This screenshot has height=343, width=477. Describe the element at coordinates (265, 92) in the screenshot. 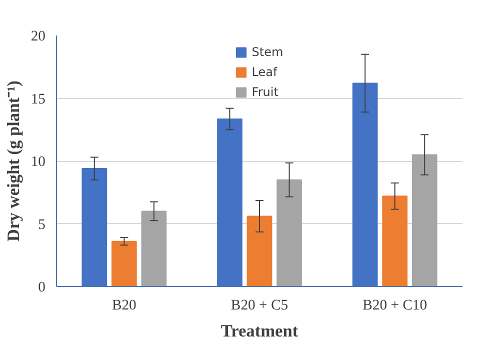

I see `legend-label: Fruit` at that location.